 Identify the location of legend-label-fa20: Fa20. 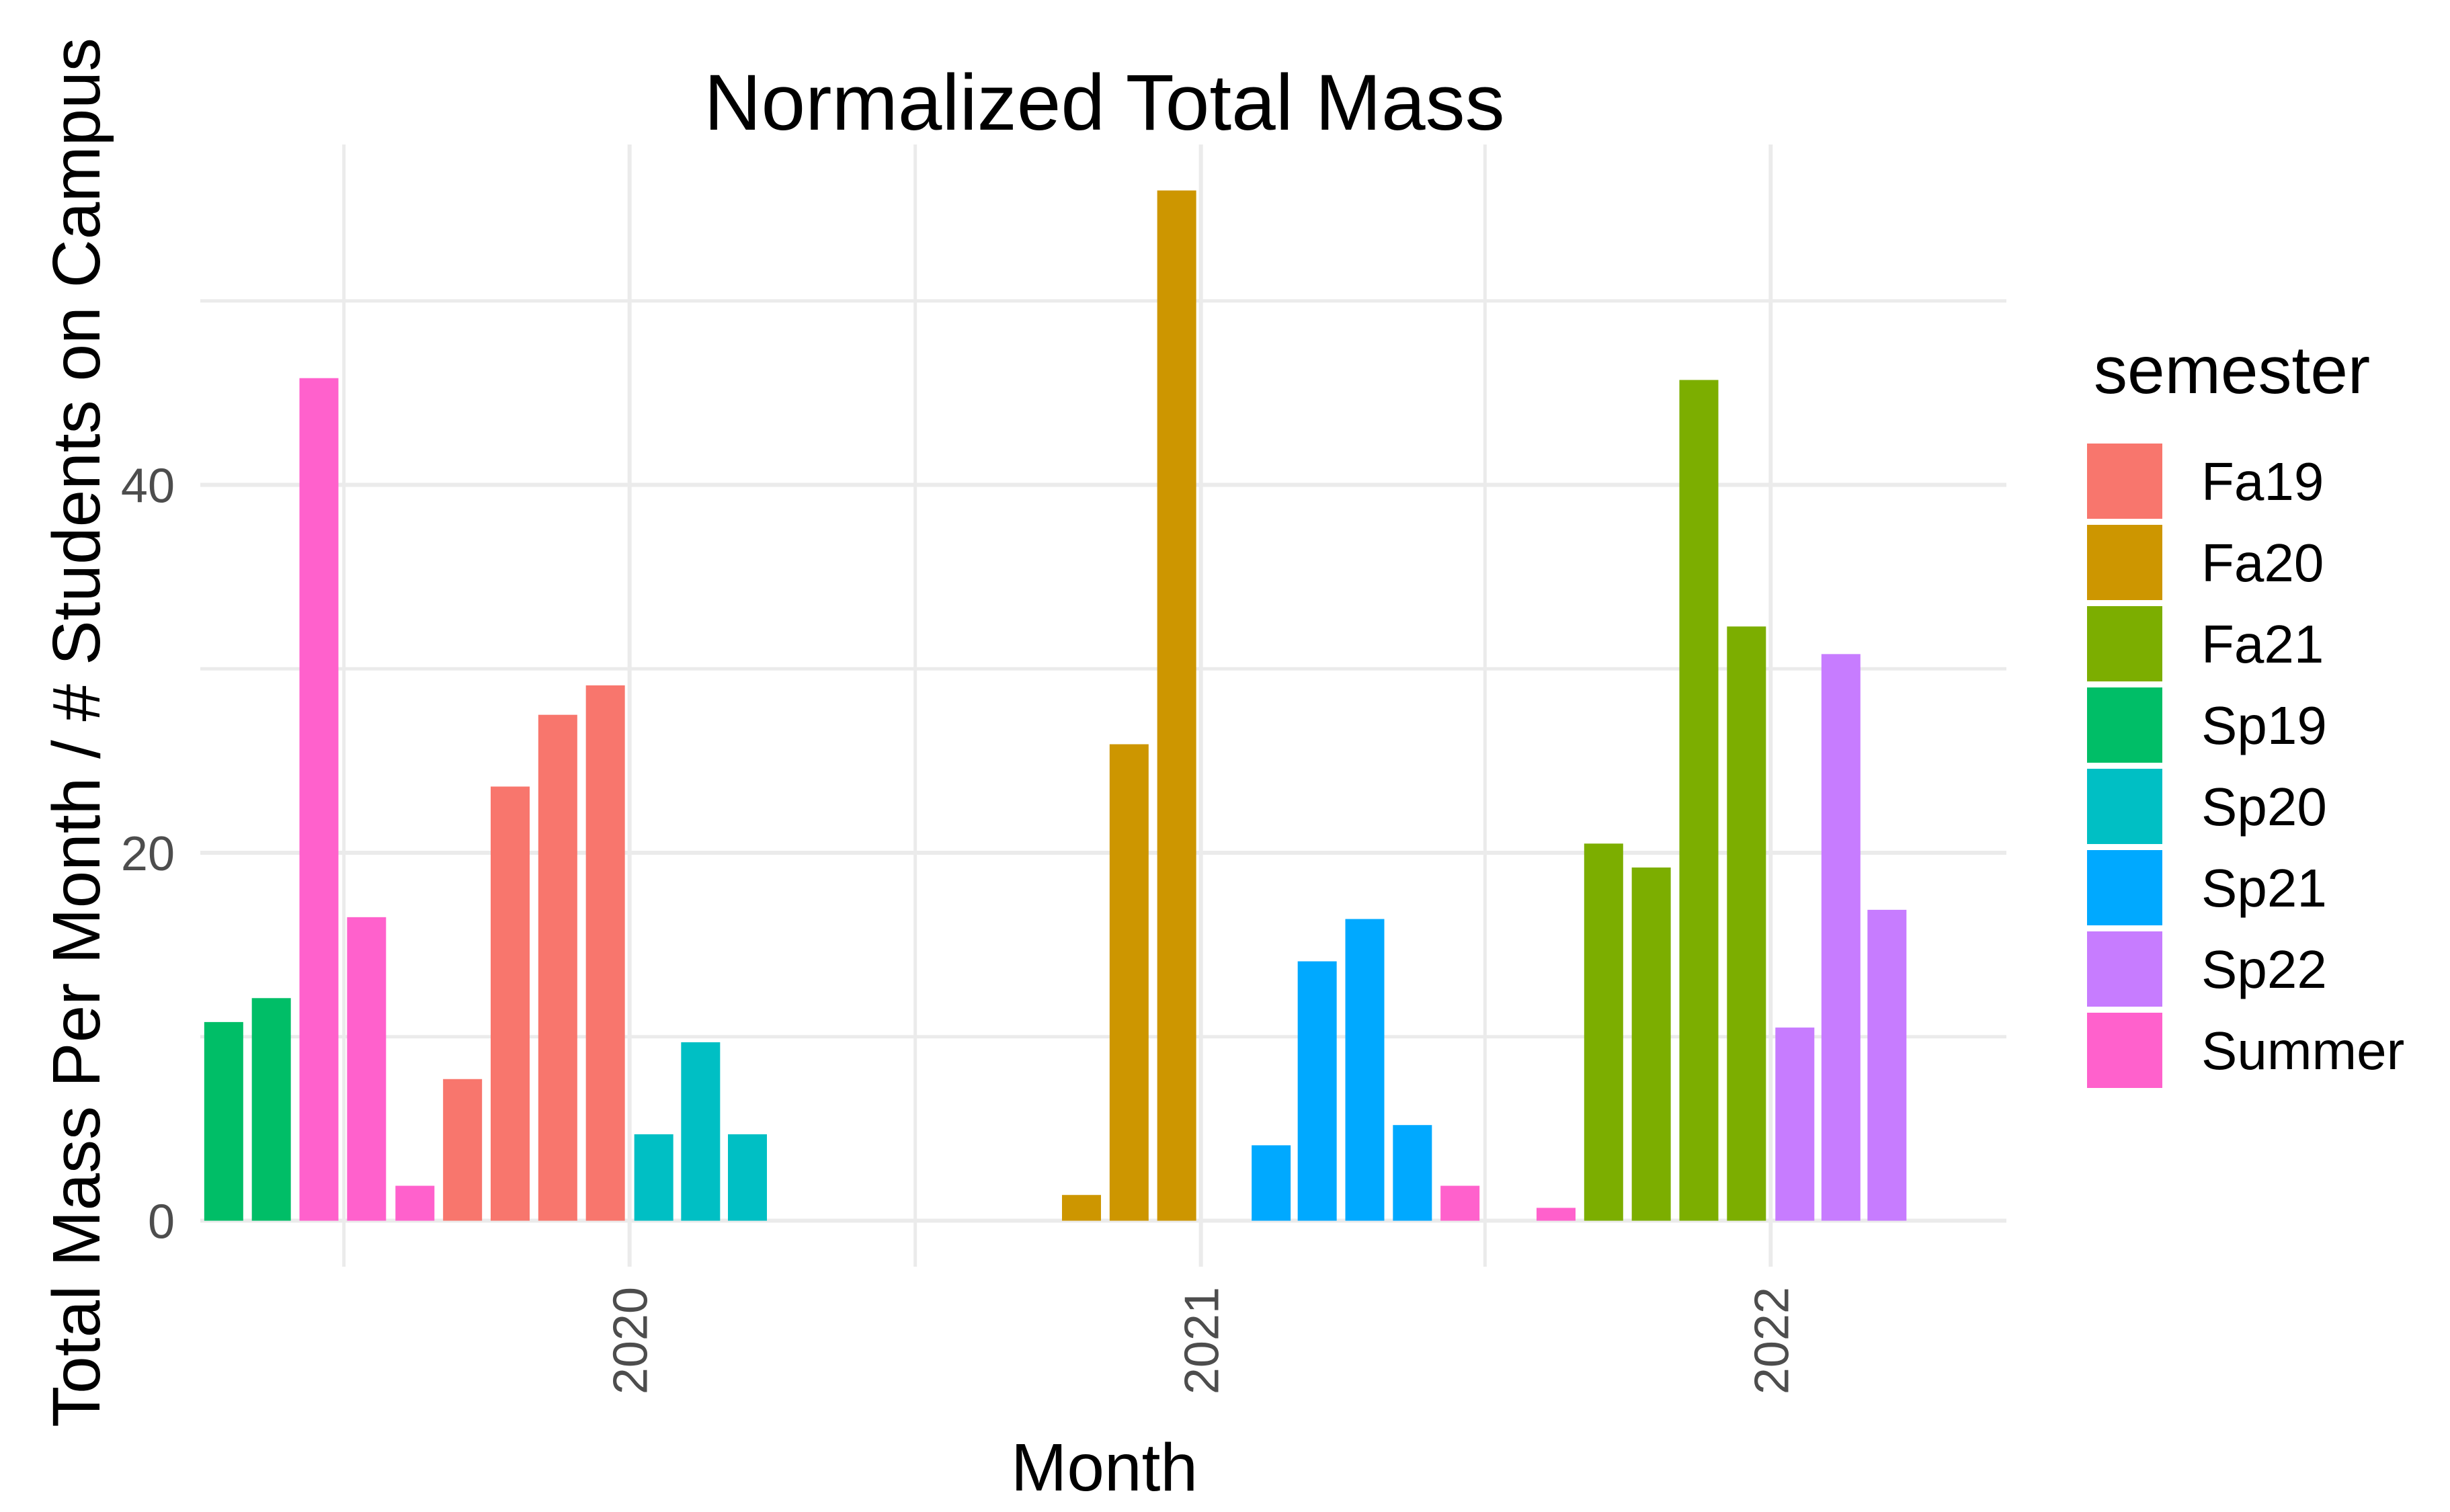
(2262, 563).